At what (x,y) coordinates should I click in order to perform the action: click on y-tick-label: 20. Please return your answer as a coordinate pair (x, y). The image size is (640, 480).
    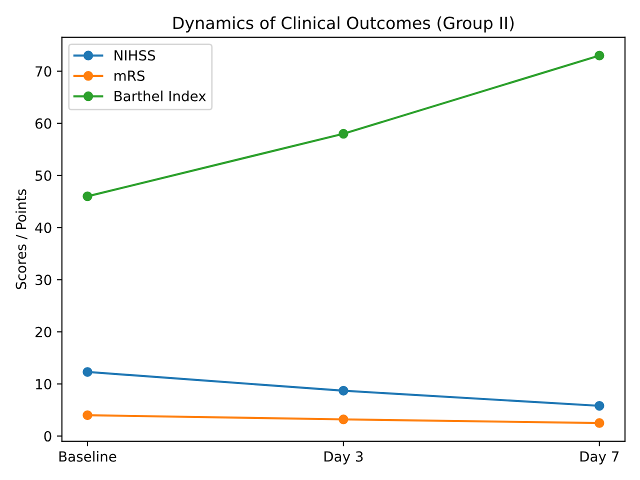
    Looking at the image, I should click on (44, 332).